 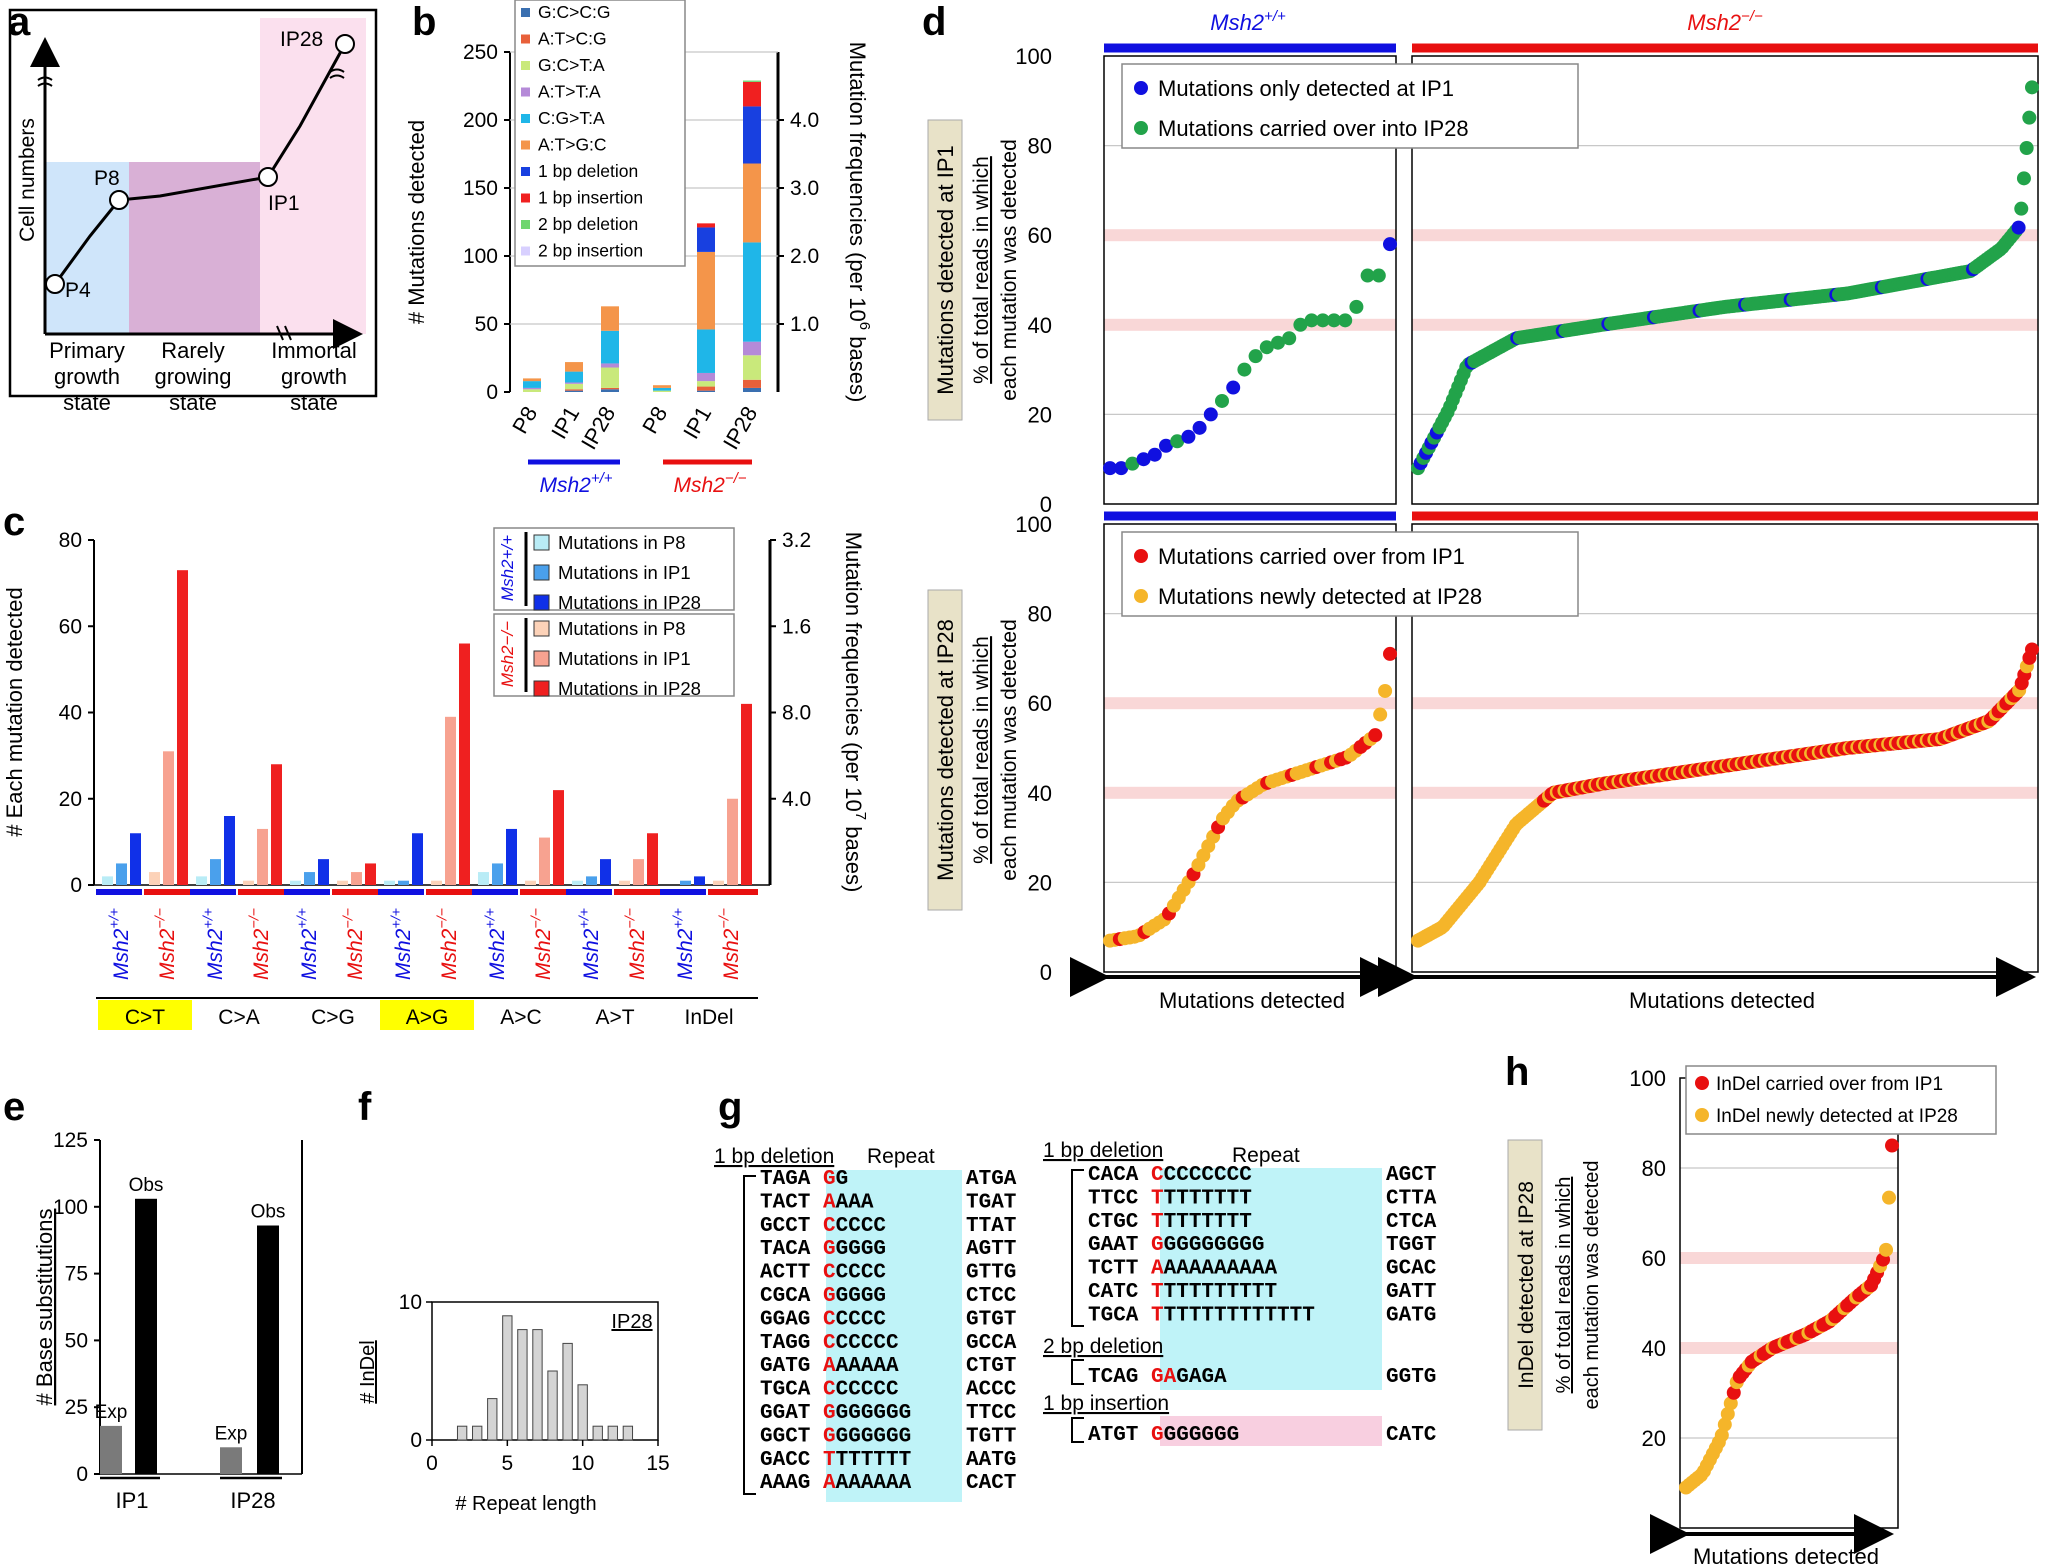 I want to click on g-sequence-row: TGCA TTTTTTTTTTTTT, so click(x=1201, y=1315).